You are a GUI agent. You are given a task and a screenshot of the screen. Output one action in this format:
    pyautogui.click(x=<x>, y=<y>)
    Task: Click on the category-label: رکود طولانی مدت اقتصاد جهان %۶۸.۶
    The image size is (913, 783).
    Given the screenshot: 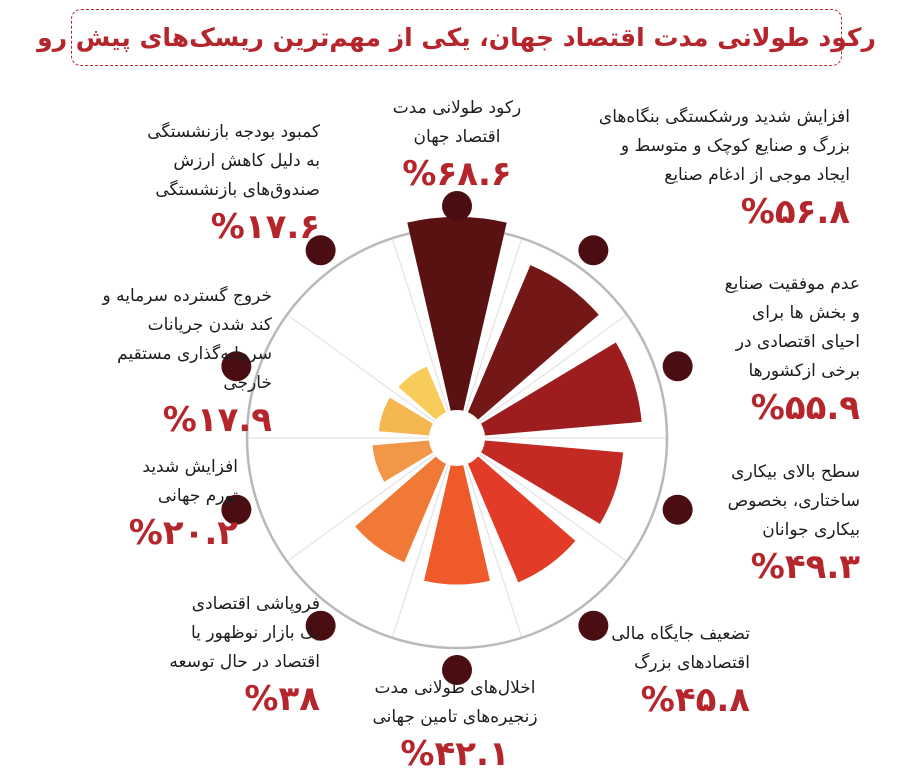 What is the action you would take?
    pyautogui.click(x=457, y=144)
    